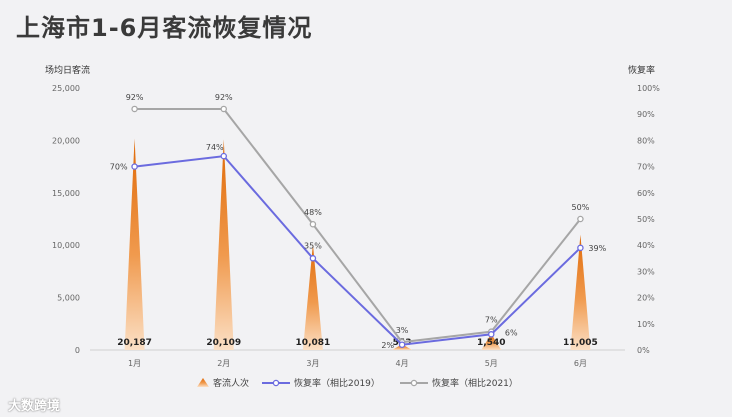 The height and width of the screenshot is (417, 732). I want to click on right-axis-tick: 50%, so click(646, 219).